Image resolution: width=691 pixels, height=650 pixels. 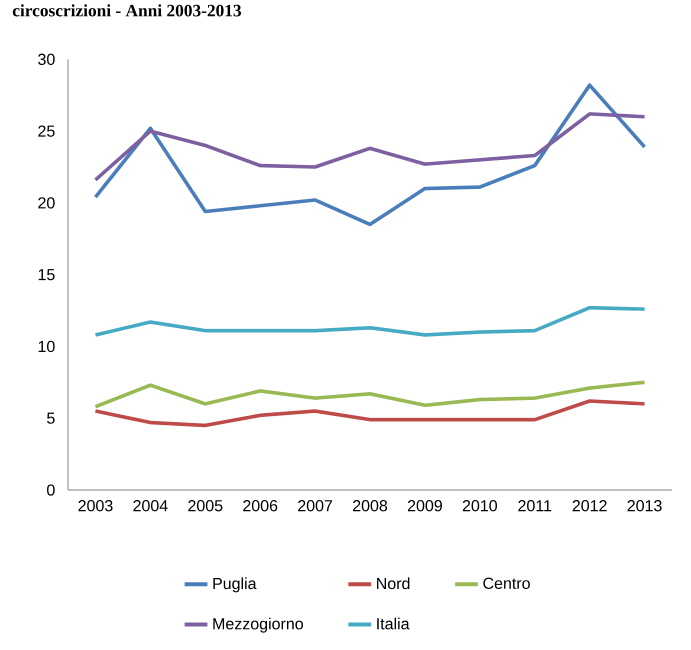 I want to click on line-series, so click(x=370, y=394).